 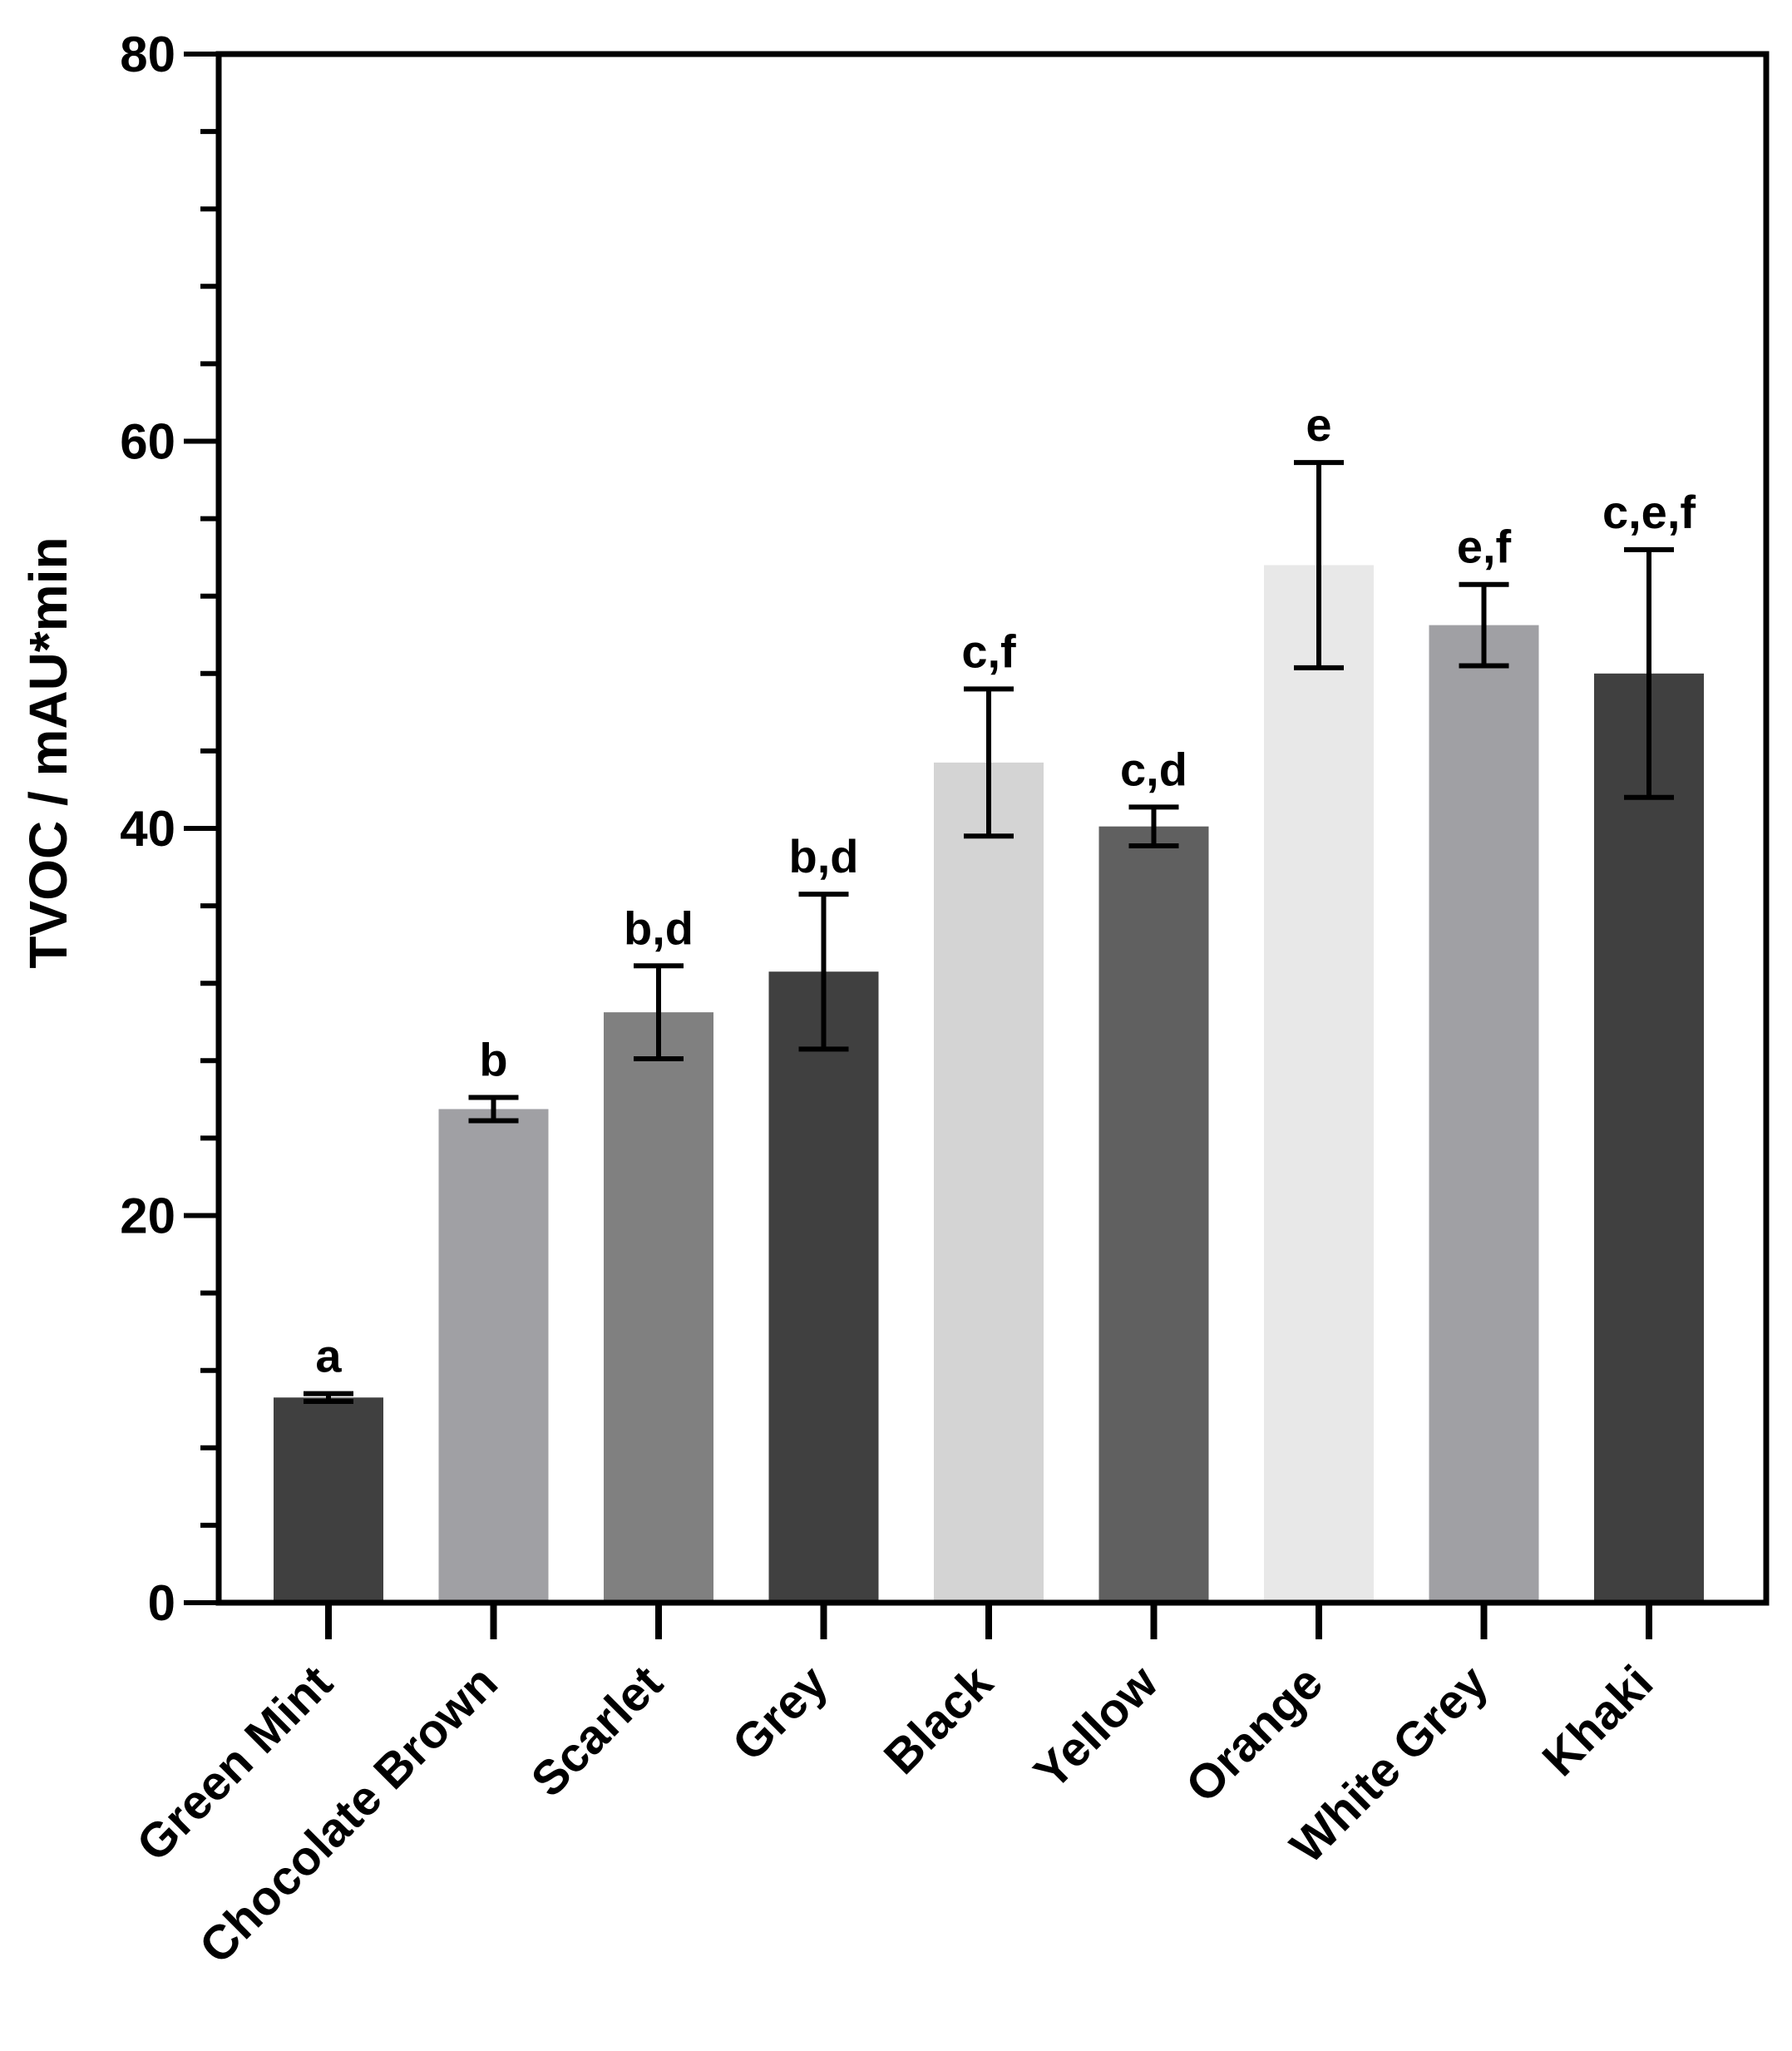 I want to click on x-tick-label-8: Khaki, so click(x=1598, y=1721).